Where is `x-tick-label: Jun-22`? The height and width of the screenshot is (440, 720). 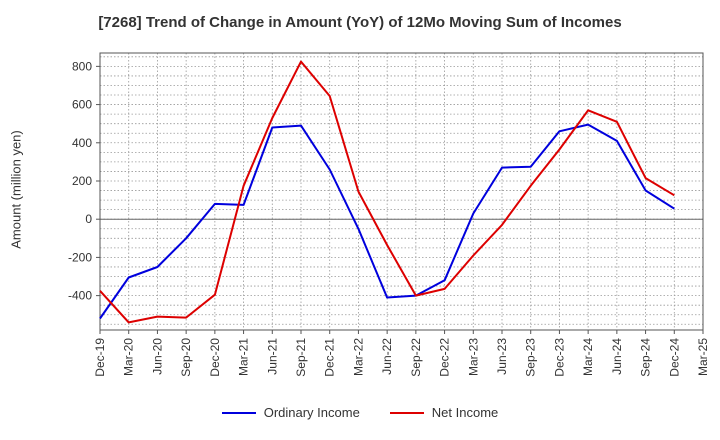 x-tick-label: Jun-22 is located at coordinates (387, 356).